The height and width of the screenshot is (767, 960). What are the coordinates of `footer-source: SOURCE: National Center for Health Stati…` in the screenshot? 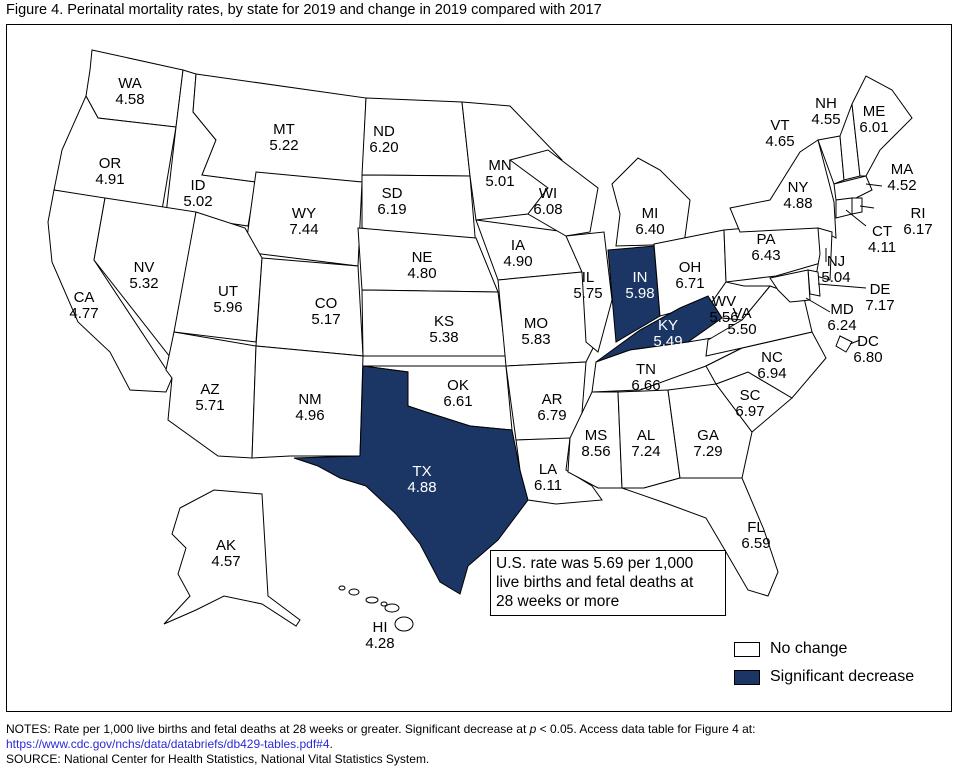 It's located at (218, 759).